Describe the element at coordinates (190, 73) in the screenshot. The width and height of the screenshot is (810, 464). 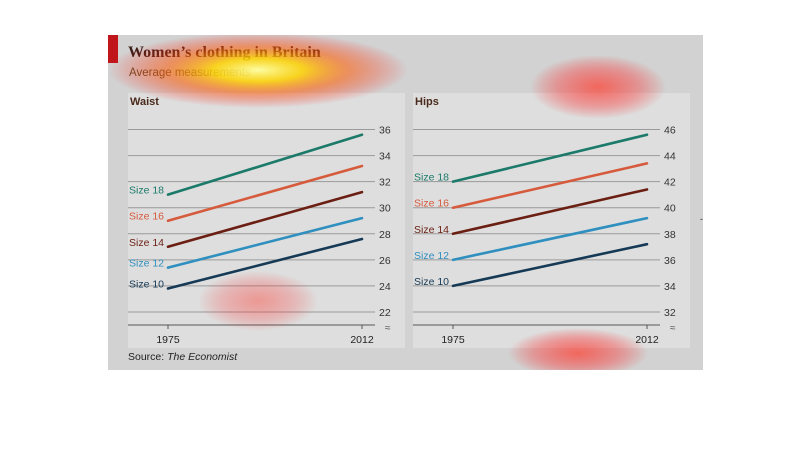
I see `chart-subtitle: Average measurements` at that location.